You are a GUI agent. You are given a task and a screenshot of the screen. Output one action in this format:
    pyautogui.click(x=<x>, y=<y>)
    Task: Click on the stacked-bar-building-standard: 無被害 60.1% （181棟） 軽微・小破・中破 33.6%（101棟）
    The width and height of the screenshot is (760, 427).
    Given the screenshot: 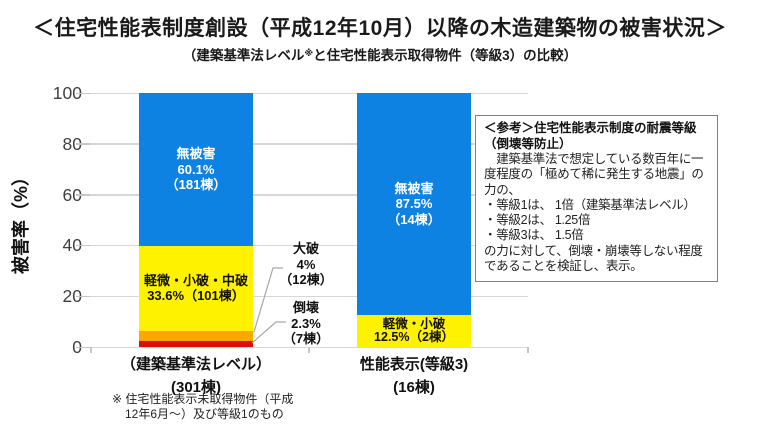 What is the action you would take?
    pyautogui.click(x=196, y=220)
    